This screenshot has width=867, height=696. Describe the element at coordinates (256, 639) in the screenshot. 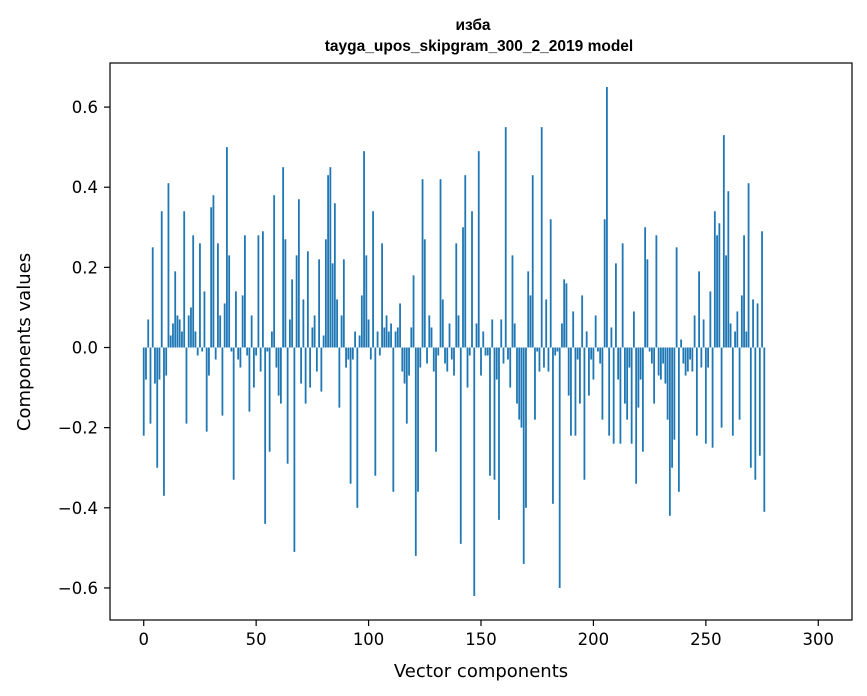

I see `x-tick-label: 50` at that location.